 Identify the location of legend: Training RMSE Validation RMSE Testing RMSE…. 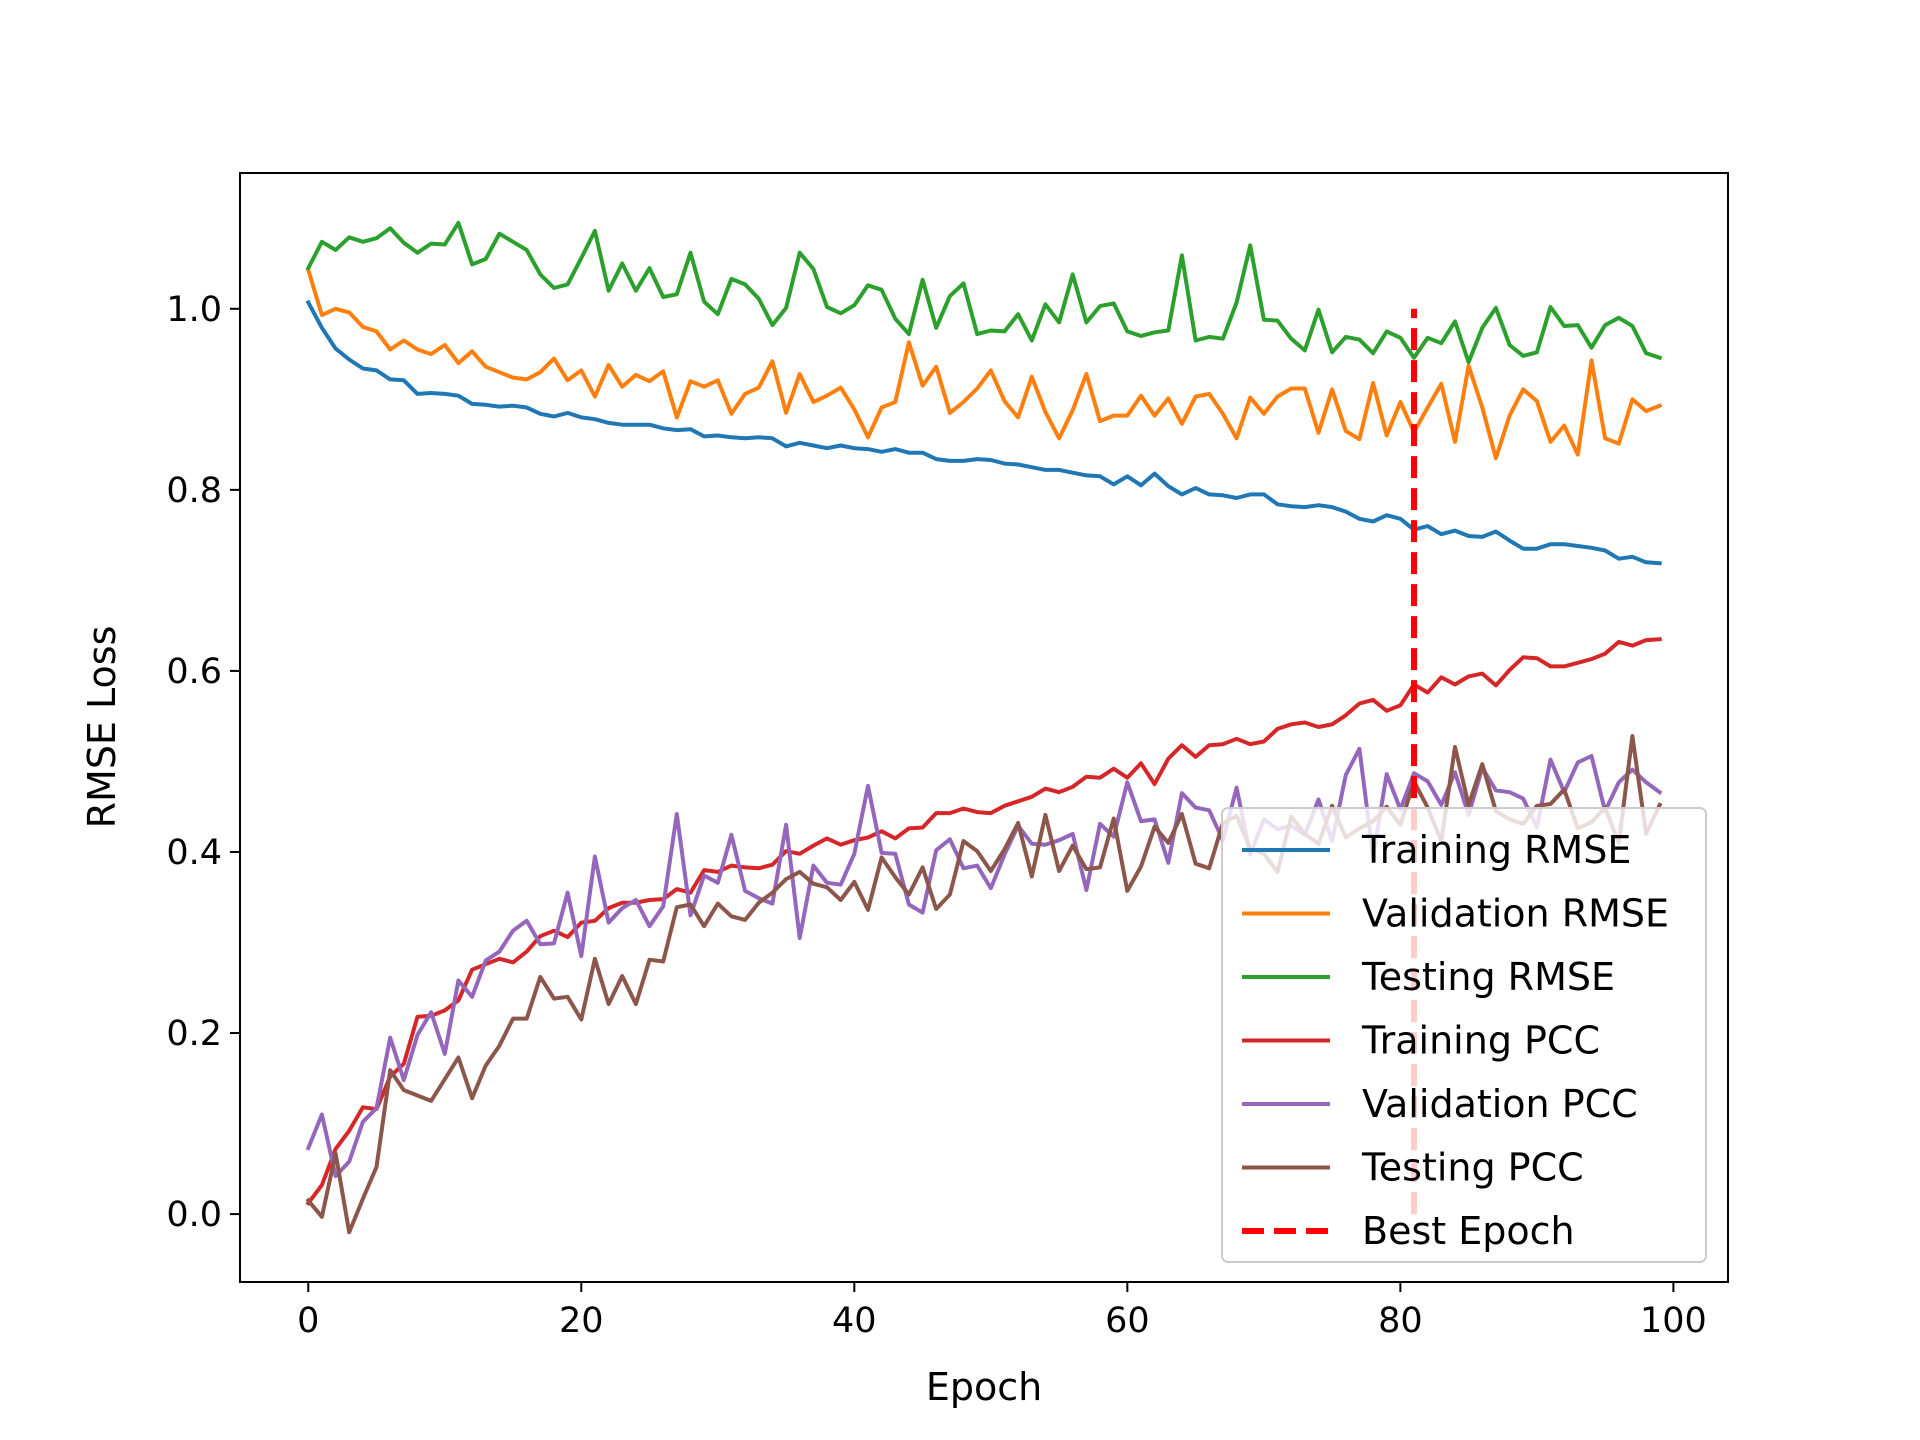
(1464, 1035).